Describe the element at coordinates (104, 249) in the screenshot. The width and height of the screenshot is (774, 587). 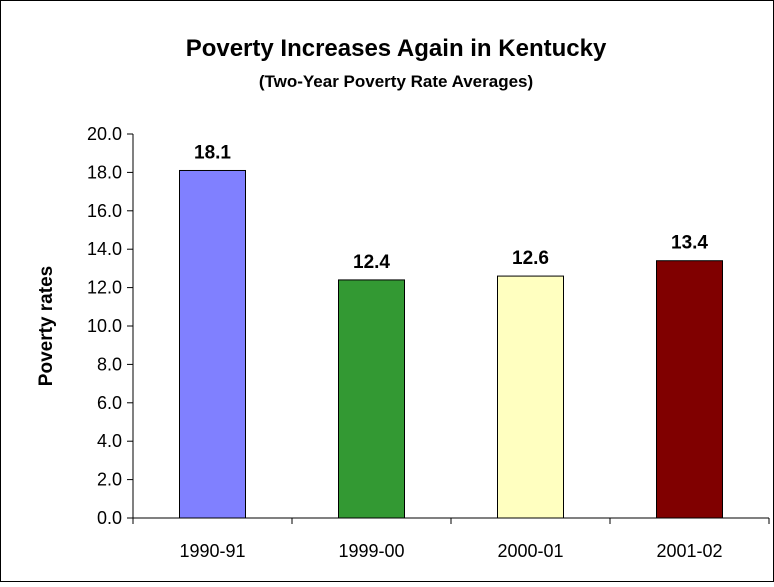
I see `y-tick-label: 14.0` at that location.